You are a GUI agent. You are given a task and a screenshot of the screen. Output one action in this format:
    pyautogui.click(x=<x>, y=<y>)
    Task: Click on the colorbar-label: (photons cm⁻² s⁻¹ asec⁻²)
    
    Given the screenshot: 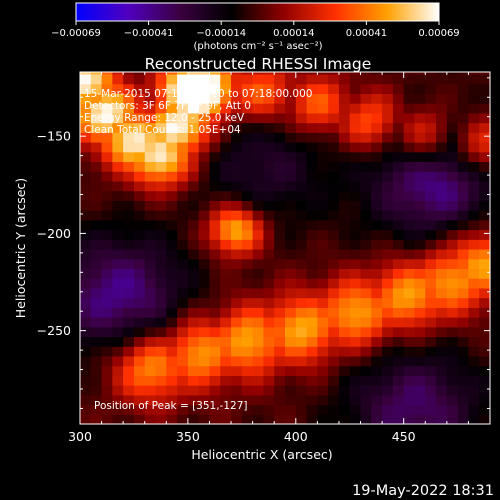 What is the action you would take?
    pyautogui.click(x=257, y=46)
    